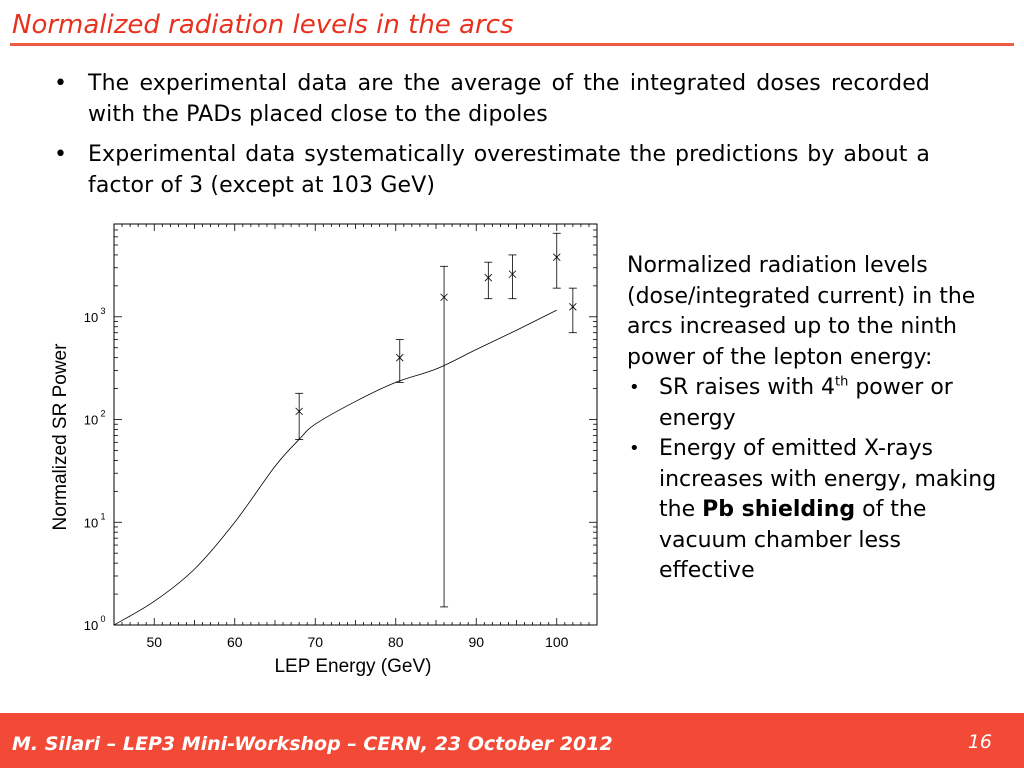  Describe the element at coordinates (396, 642) in the screenshot. I see `x-tick-label: 80` at that location.